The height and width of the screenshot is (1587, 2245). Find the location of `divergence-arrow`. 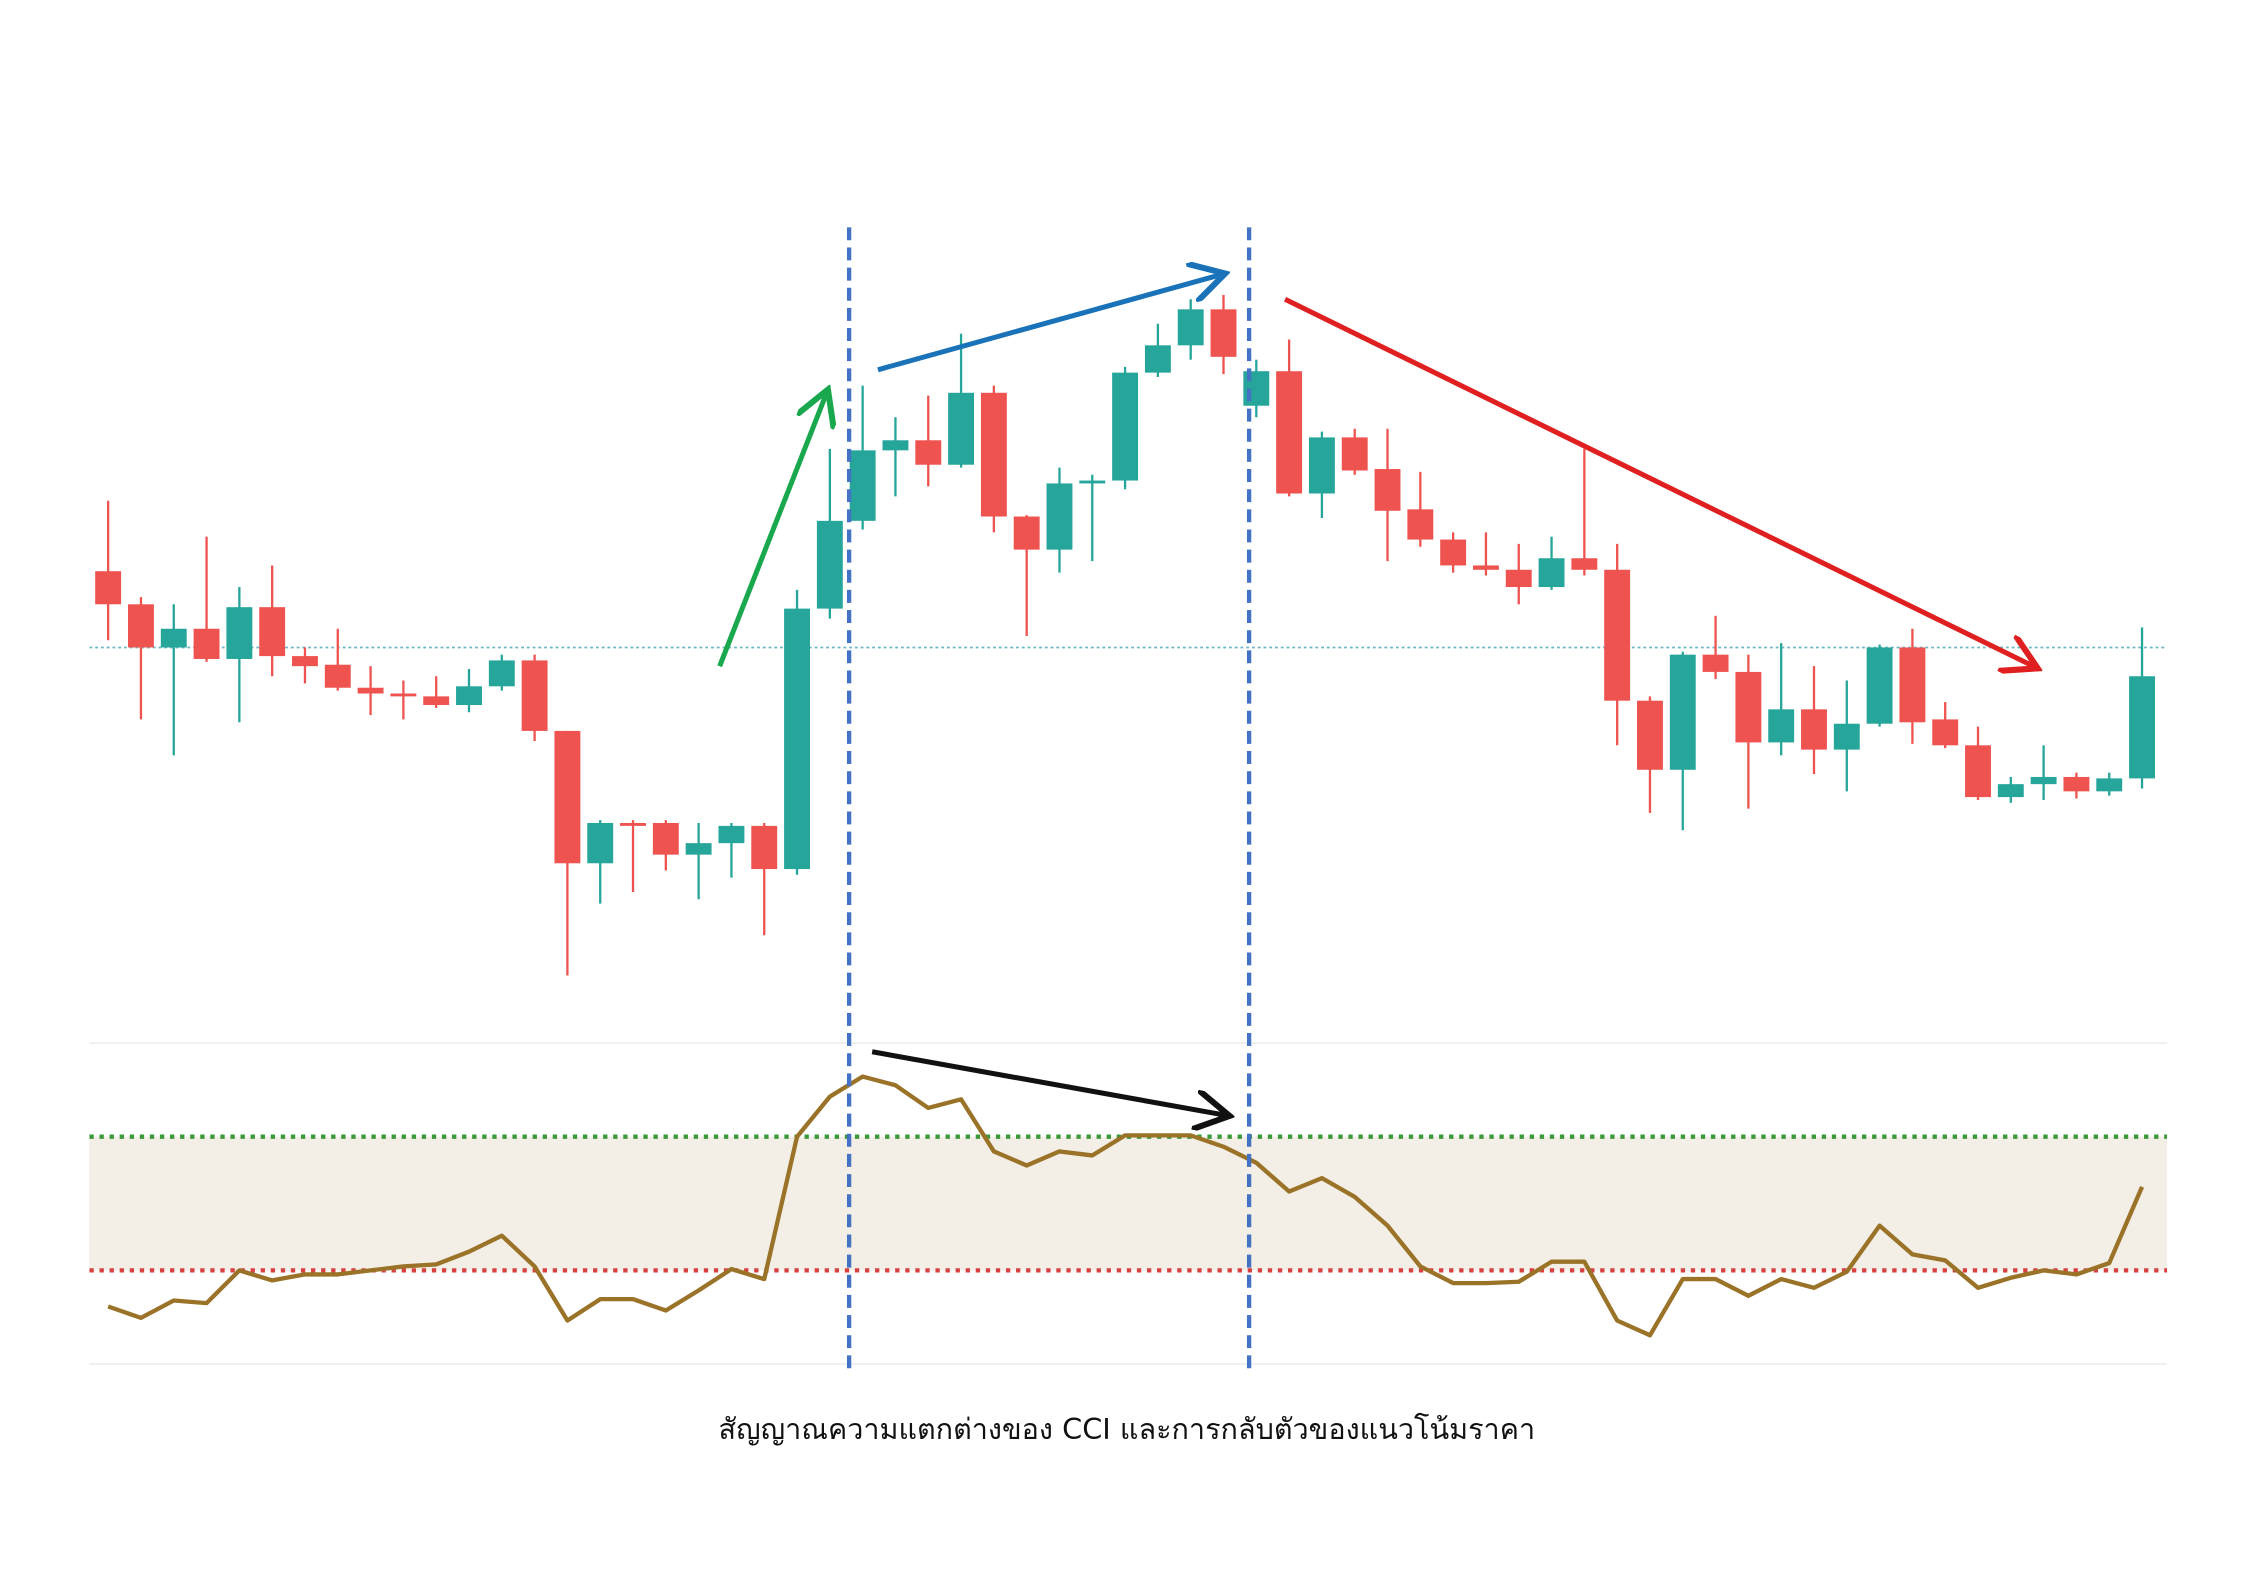

divergence-arrow is located at coordinates (1048, 1082).